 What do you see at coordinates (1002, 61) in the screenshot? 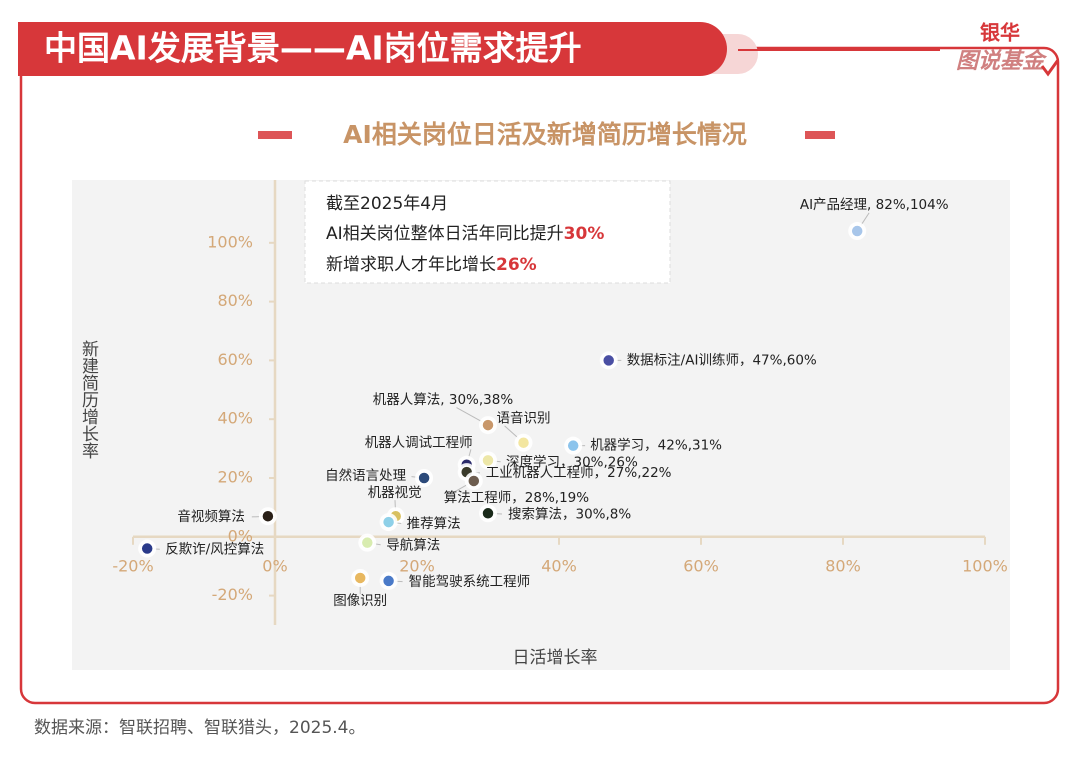
I see `logo-bottom: 图说基金` at bounding box center [1002, 61].